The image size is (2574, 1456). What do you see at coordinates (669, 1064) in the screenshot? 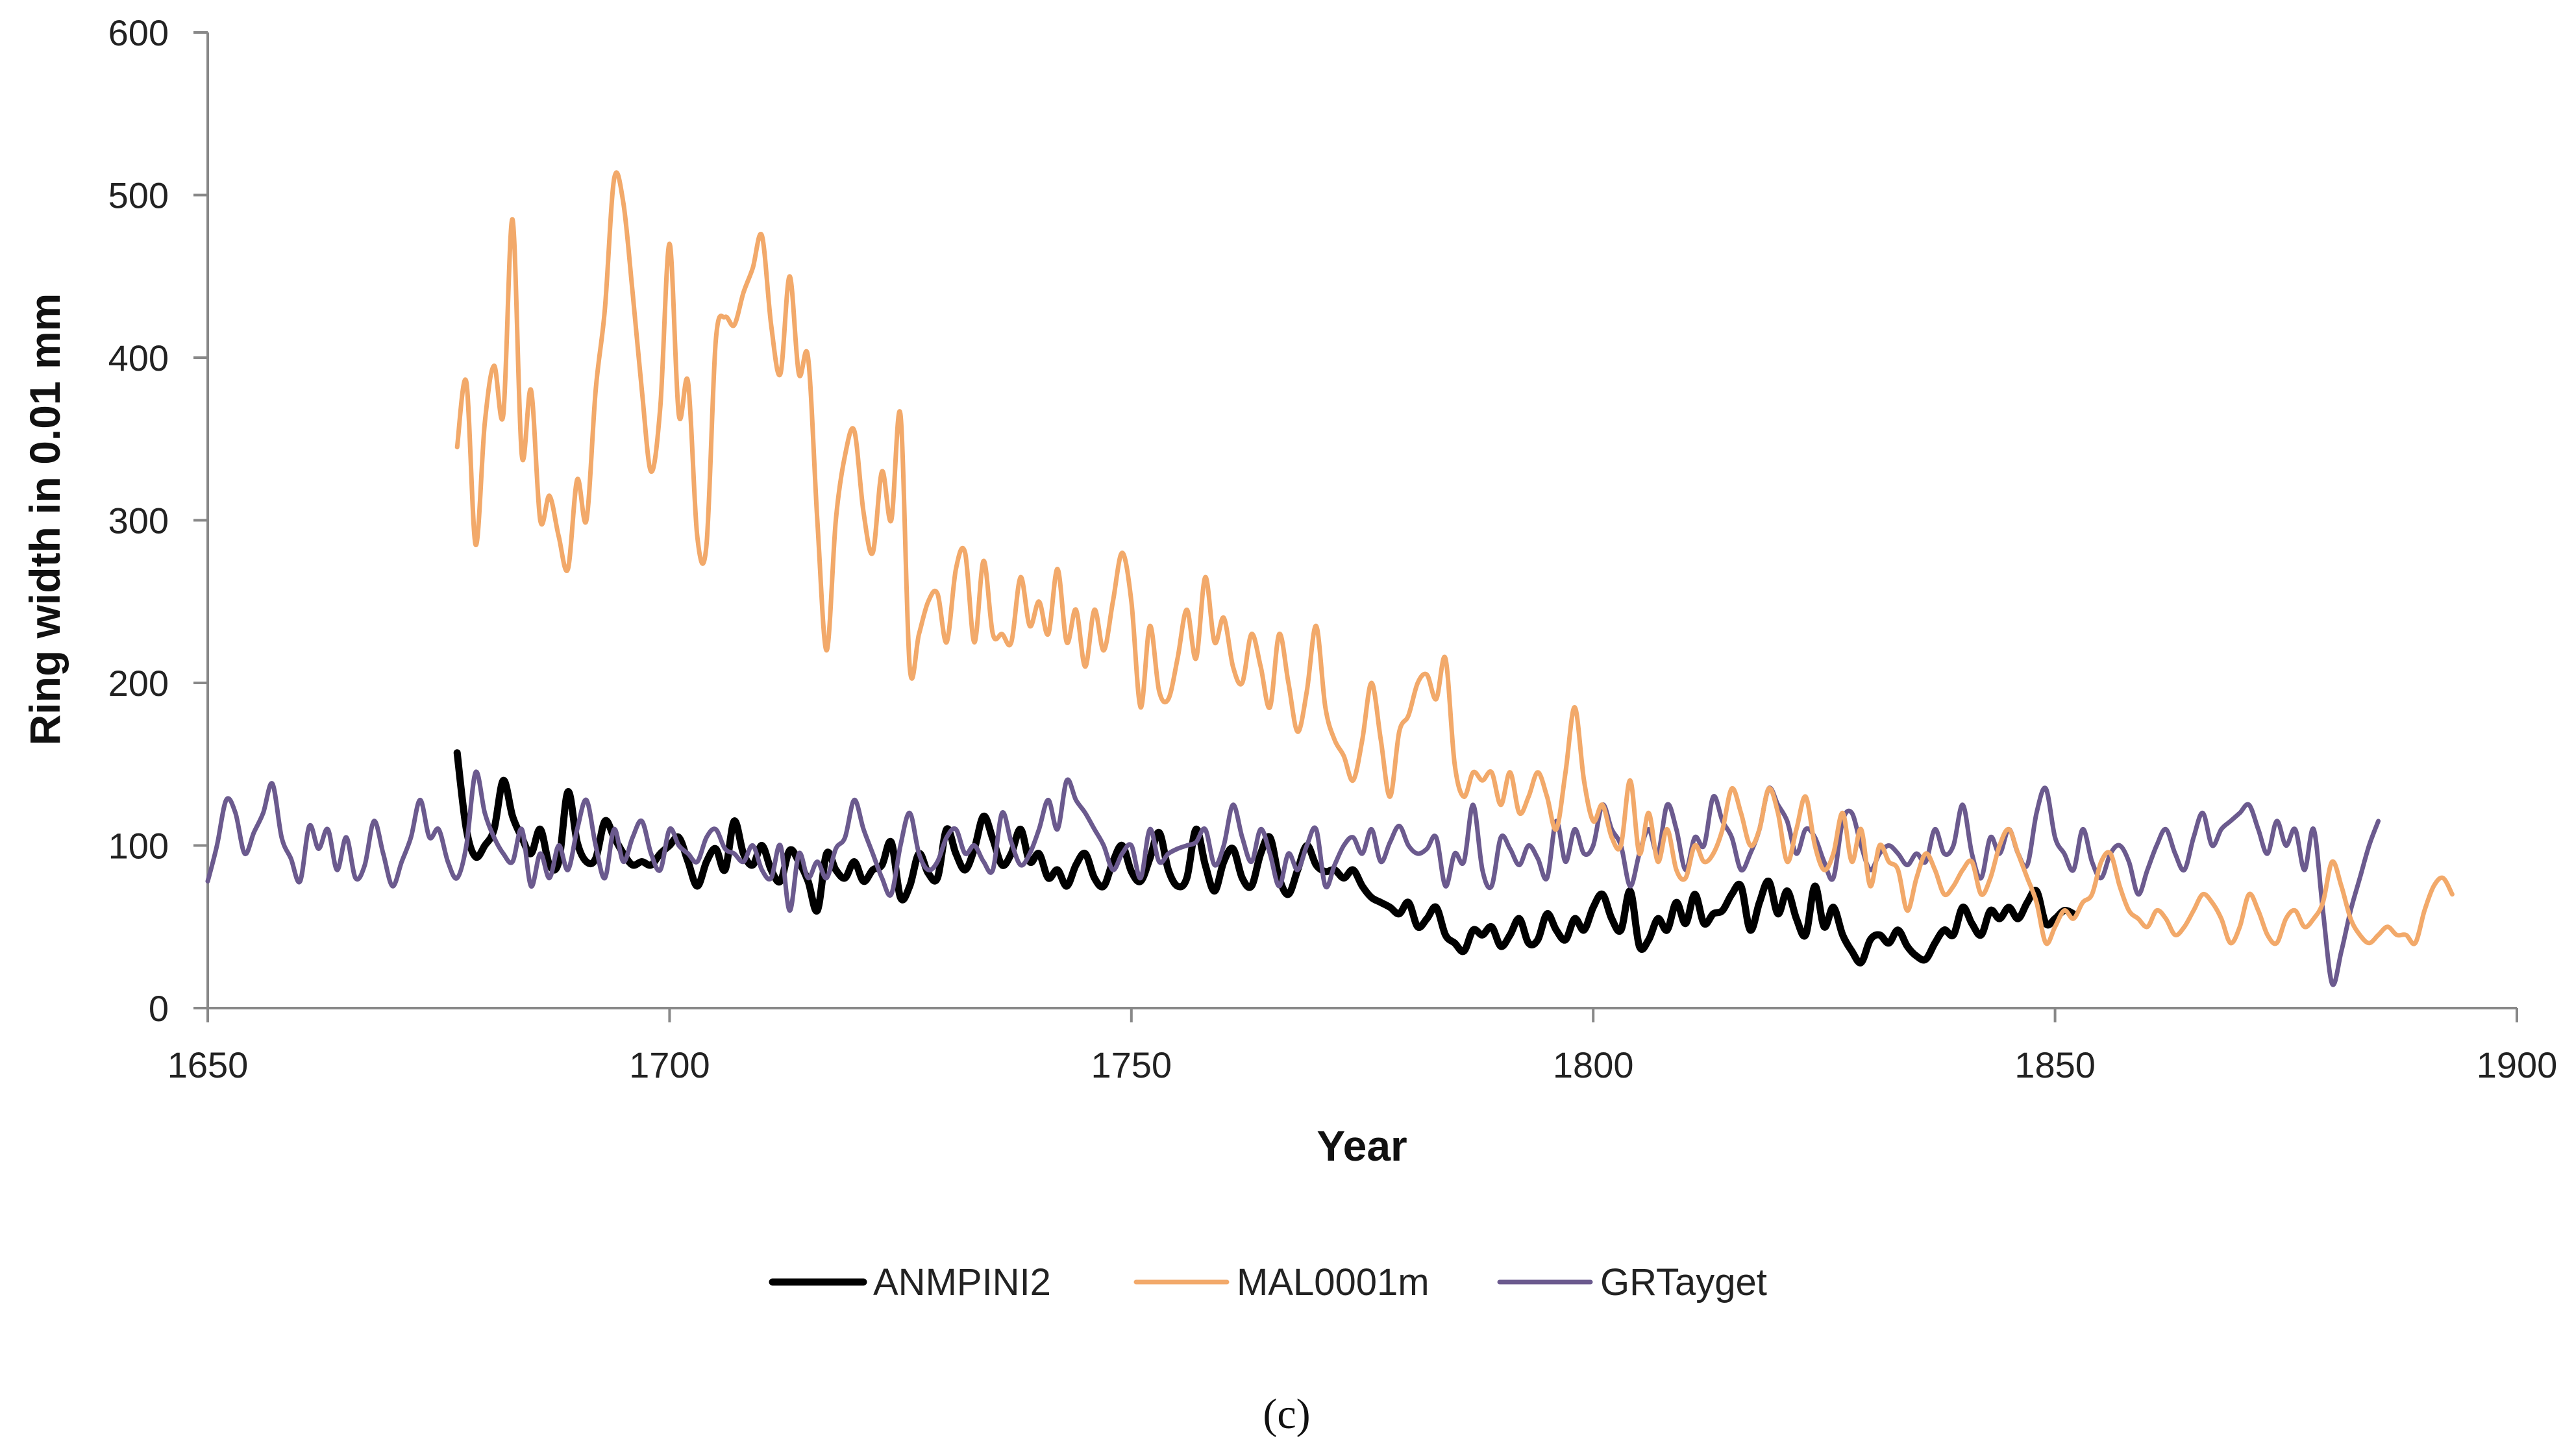
I see `x-tick-label: 1700` at bounding box center [669, 1064].